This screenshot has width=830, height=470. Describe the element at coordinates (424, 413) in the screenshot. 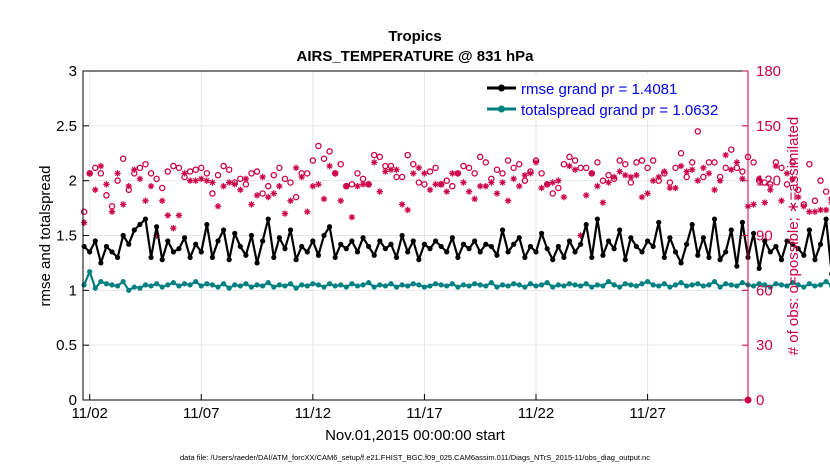

I see `x-tick-label: 11/17` at that location.